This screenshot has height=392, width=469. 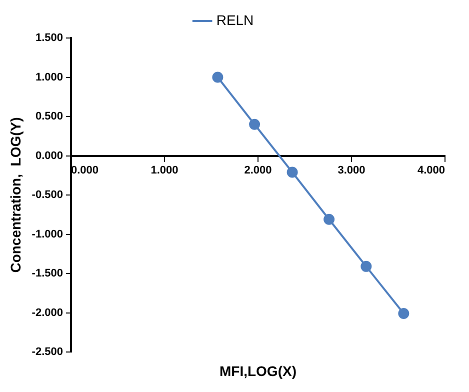 I want to click on x-tick-label: 2.000, so click(x=258, y=170).